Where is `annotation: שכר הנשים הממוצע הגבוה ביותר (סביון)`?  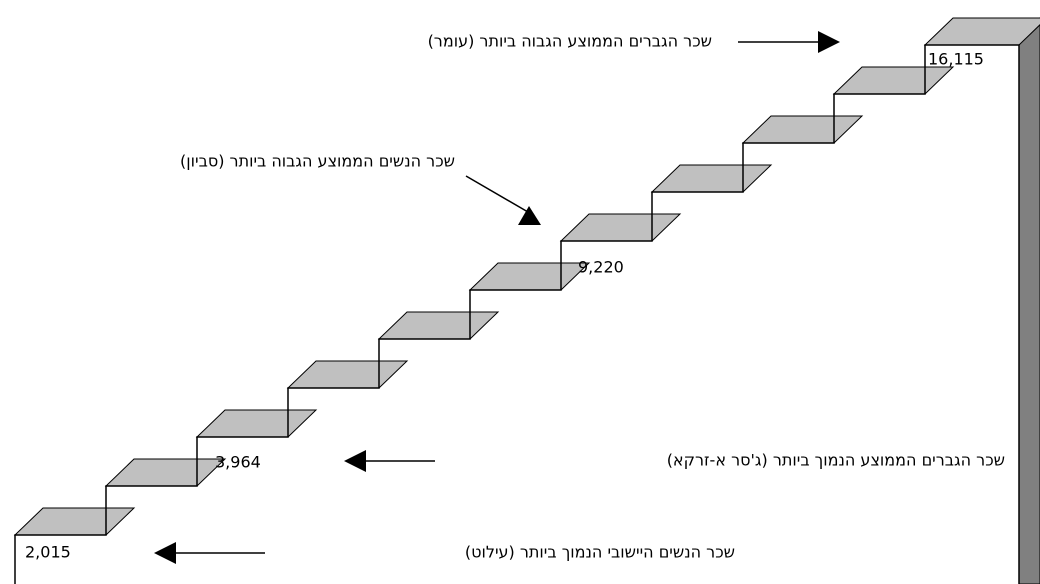
annotation: שכר הנשים הממוצע הגבוה ביותר (סביון) is located at coordinates (317, 161).